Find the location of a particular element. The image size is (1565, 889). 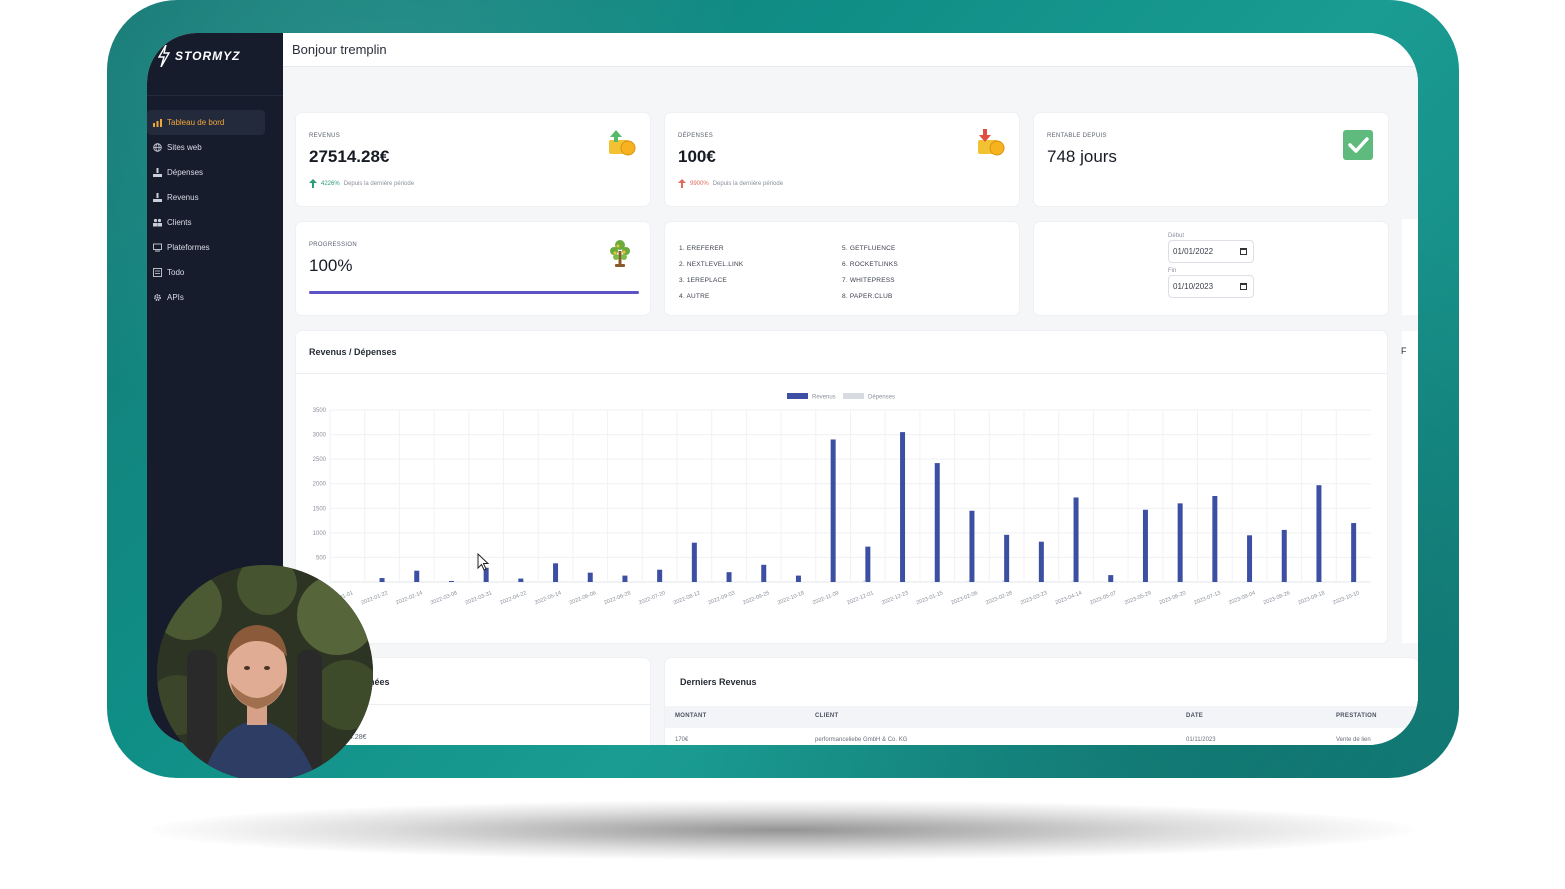

x-tick-label: 2022-12-01 is located at coordinates (860, 598).